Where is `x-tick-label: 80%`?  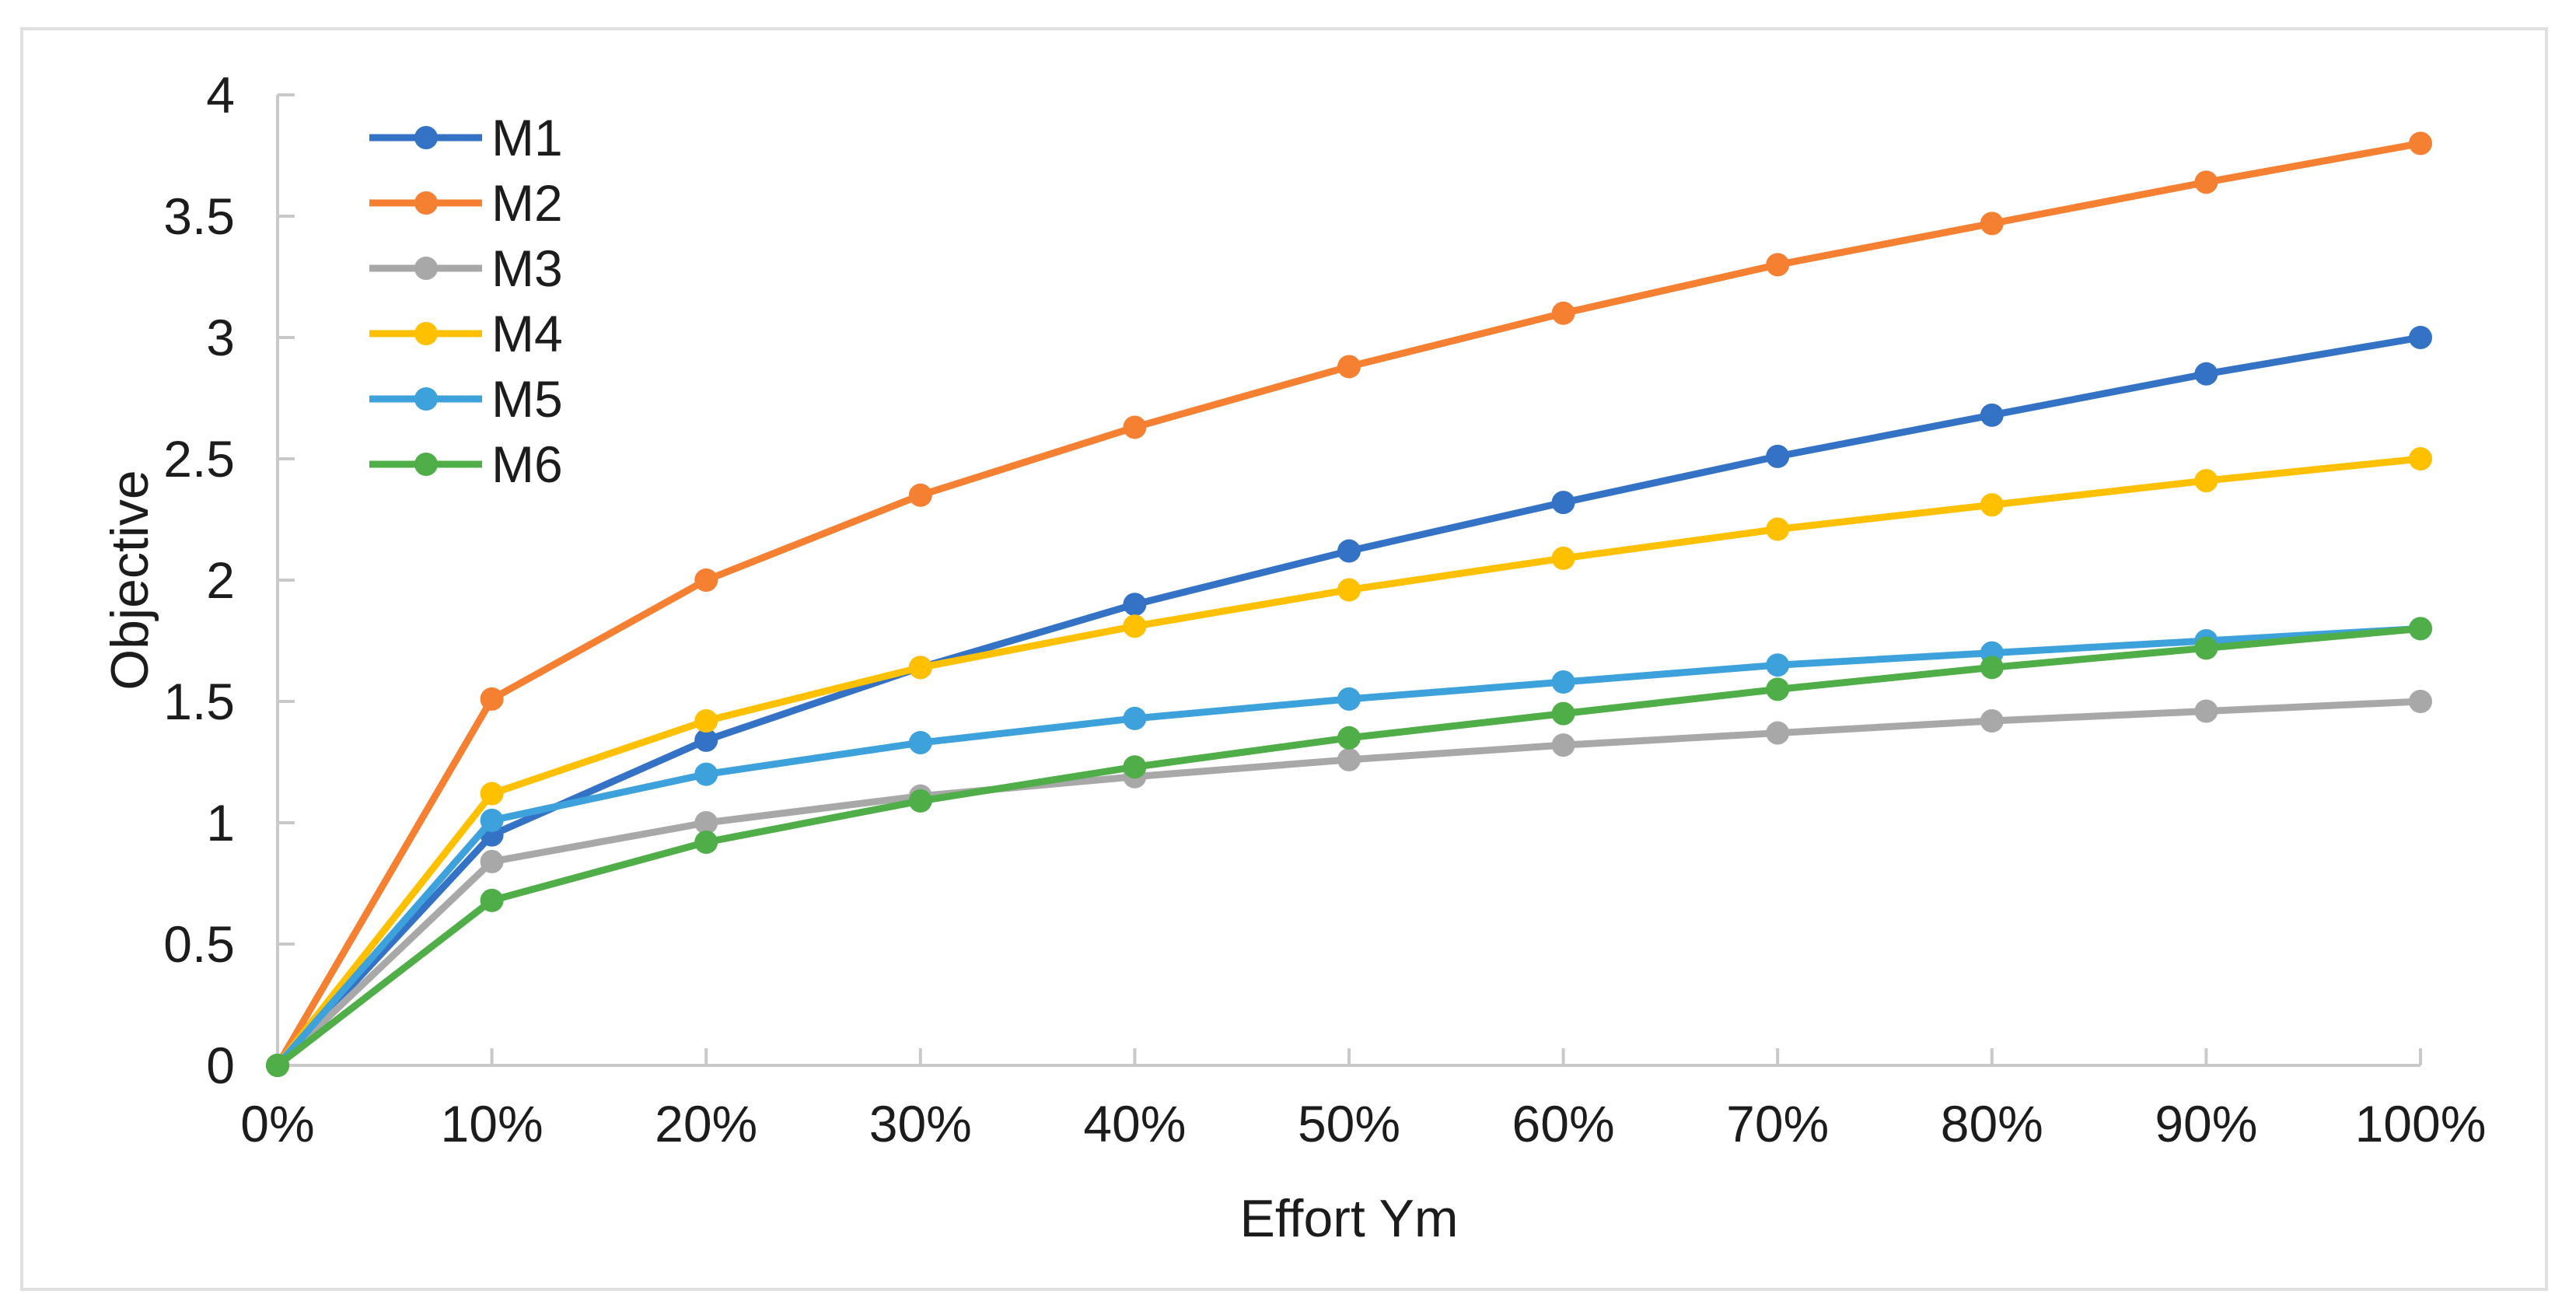 x-tick-label: 80% is located at coordinates (1992, 1123).